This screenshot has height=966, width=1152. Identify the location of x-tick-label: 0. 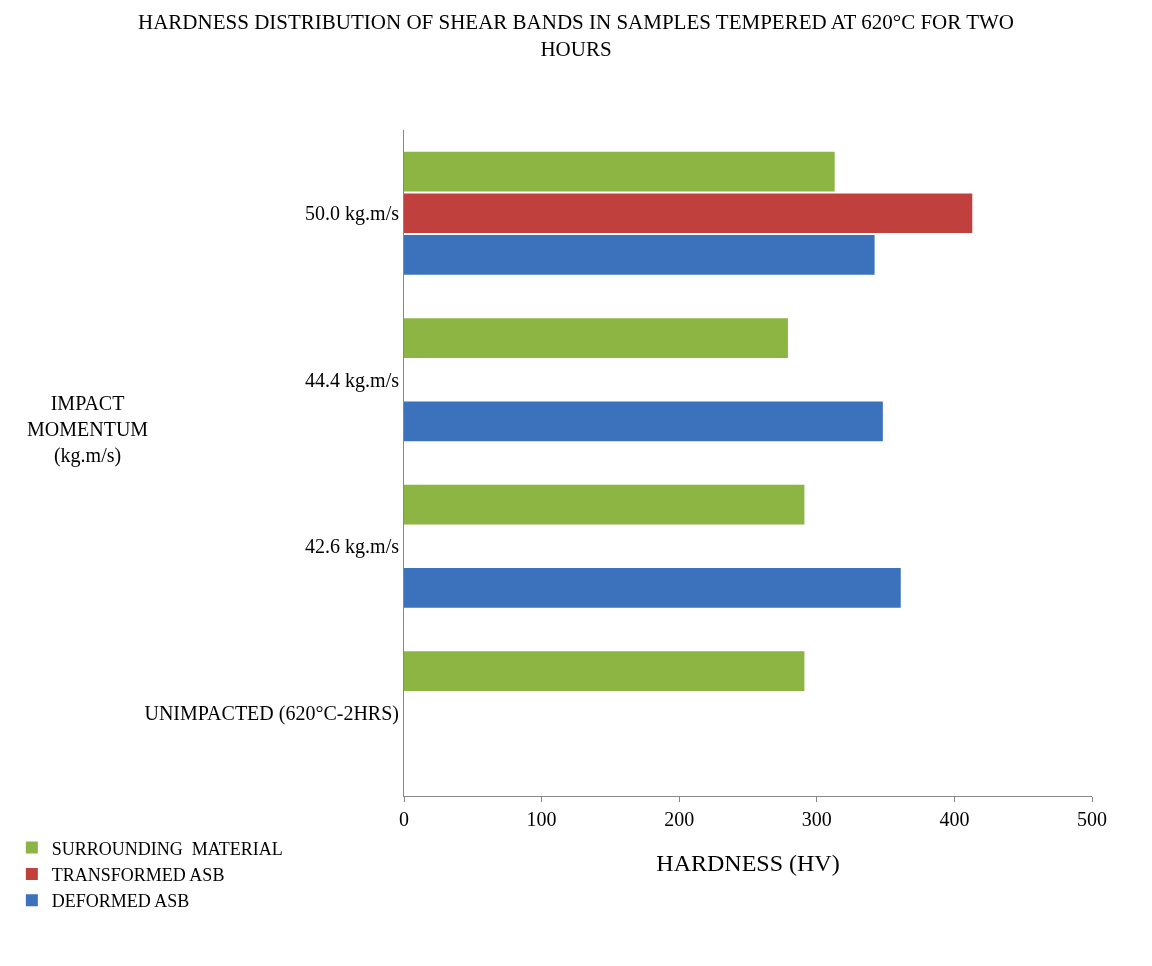
(404, 819).